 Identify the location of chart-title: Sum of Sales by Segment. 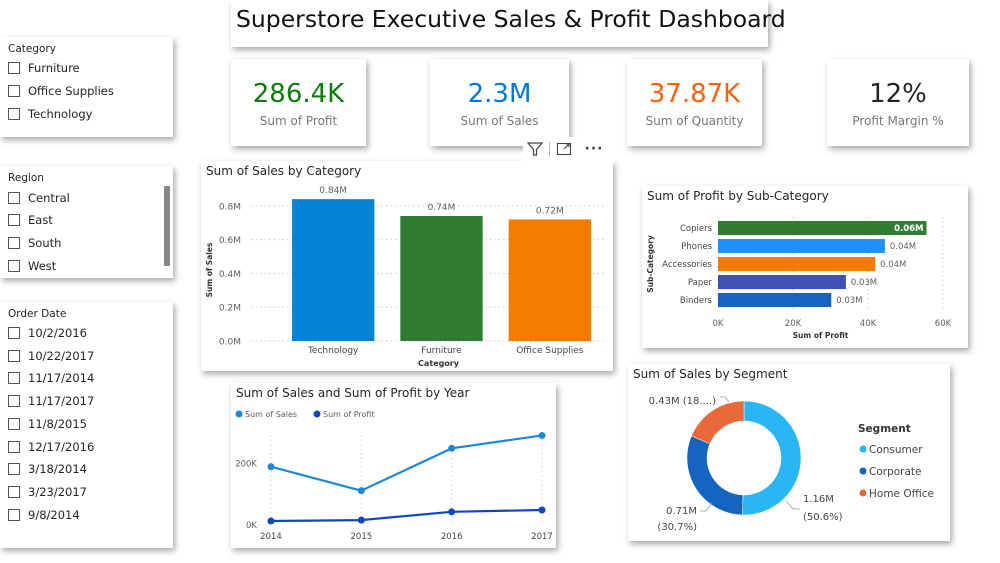
(710, 374).